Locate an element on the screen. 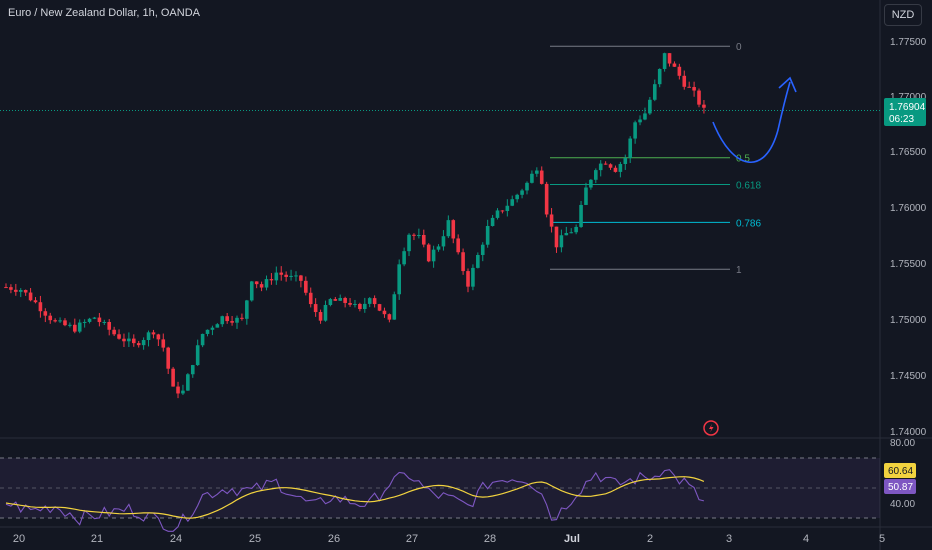  time-label: 25 is located at coordinates (255, 539).